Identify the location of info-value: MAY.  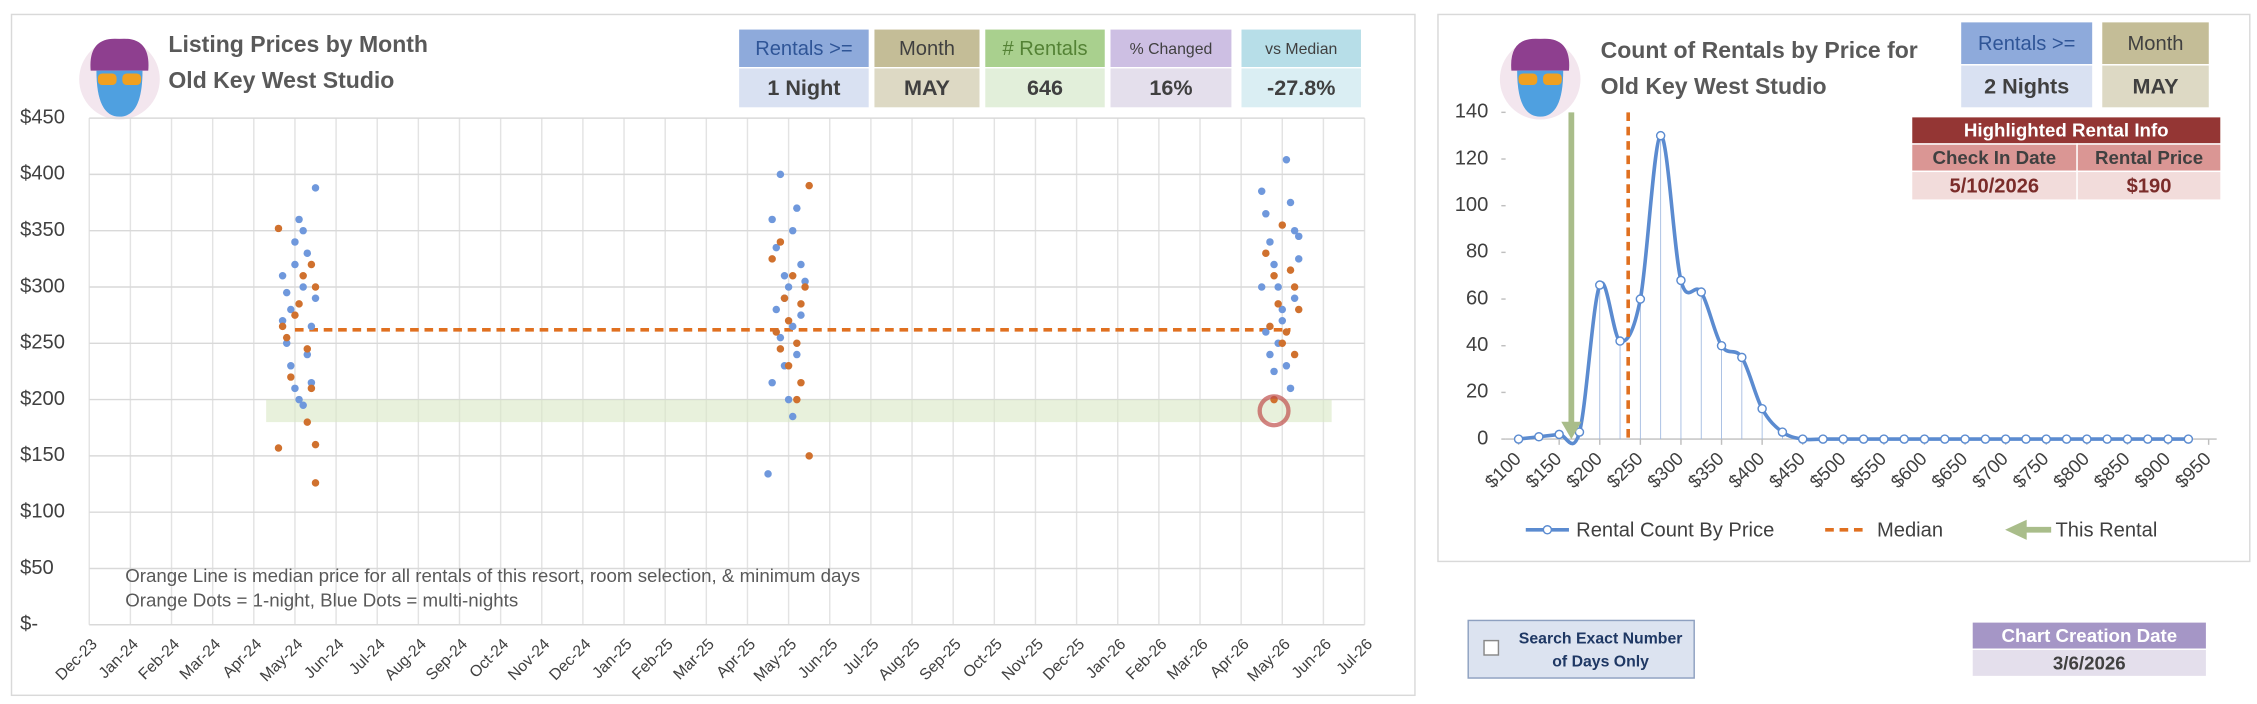
(2156, 86).